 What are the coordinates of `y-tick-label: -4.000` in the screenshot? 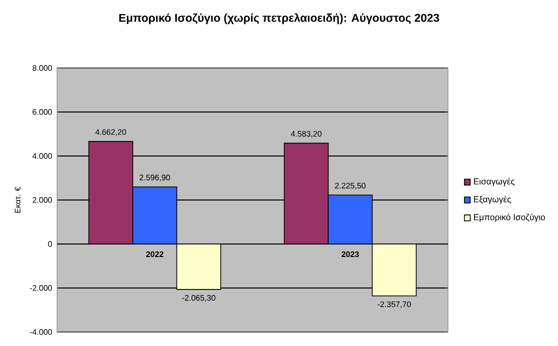 It's located at (41, 332).